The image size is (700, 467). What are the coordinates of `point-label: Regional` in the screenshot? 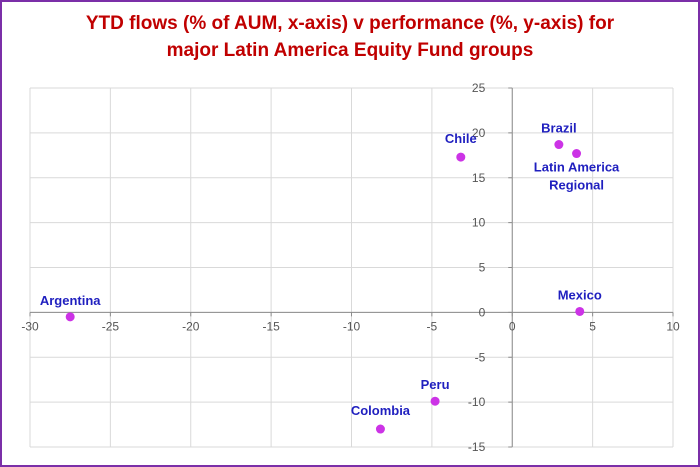 It's located at (576, 185).